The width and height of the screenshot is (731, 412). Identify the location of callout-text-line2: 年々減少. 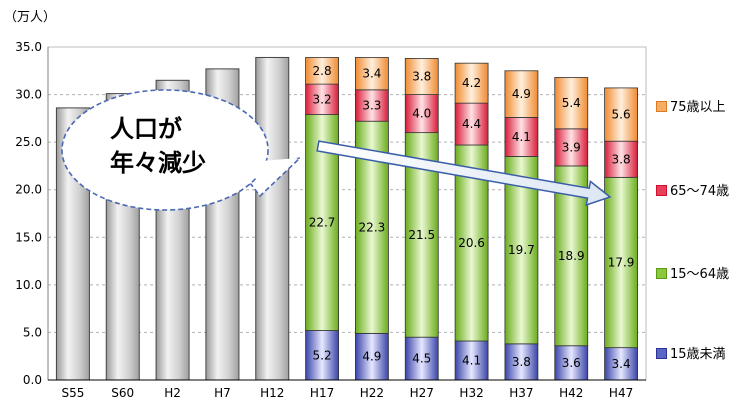
(158, 163).